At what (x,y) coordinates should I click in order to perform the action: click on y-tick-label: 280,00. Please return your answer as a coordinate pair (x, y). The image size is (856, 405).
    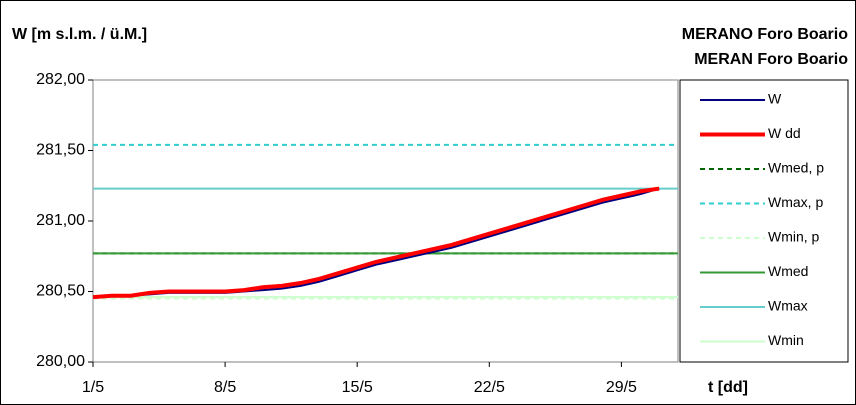
    Looking at the image, I should click on (60, 361).